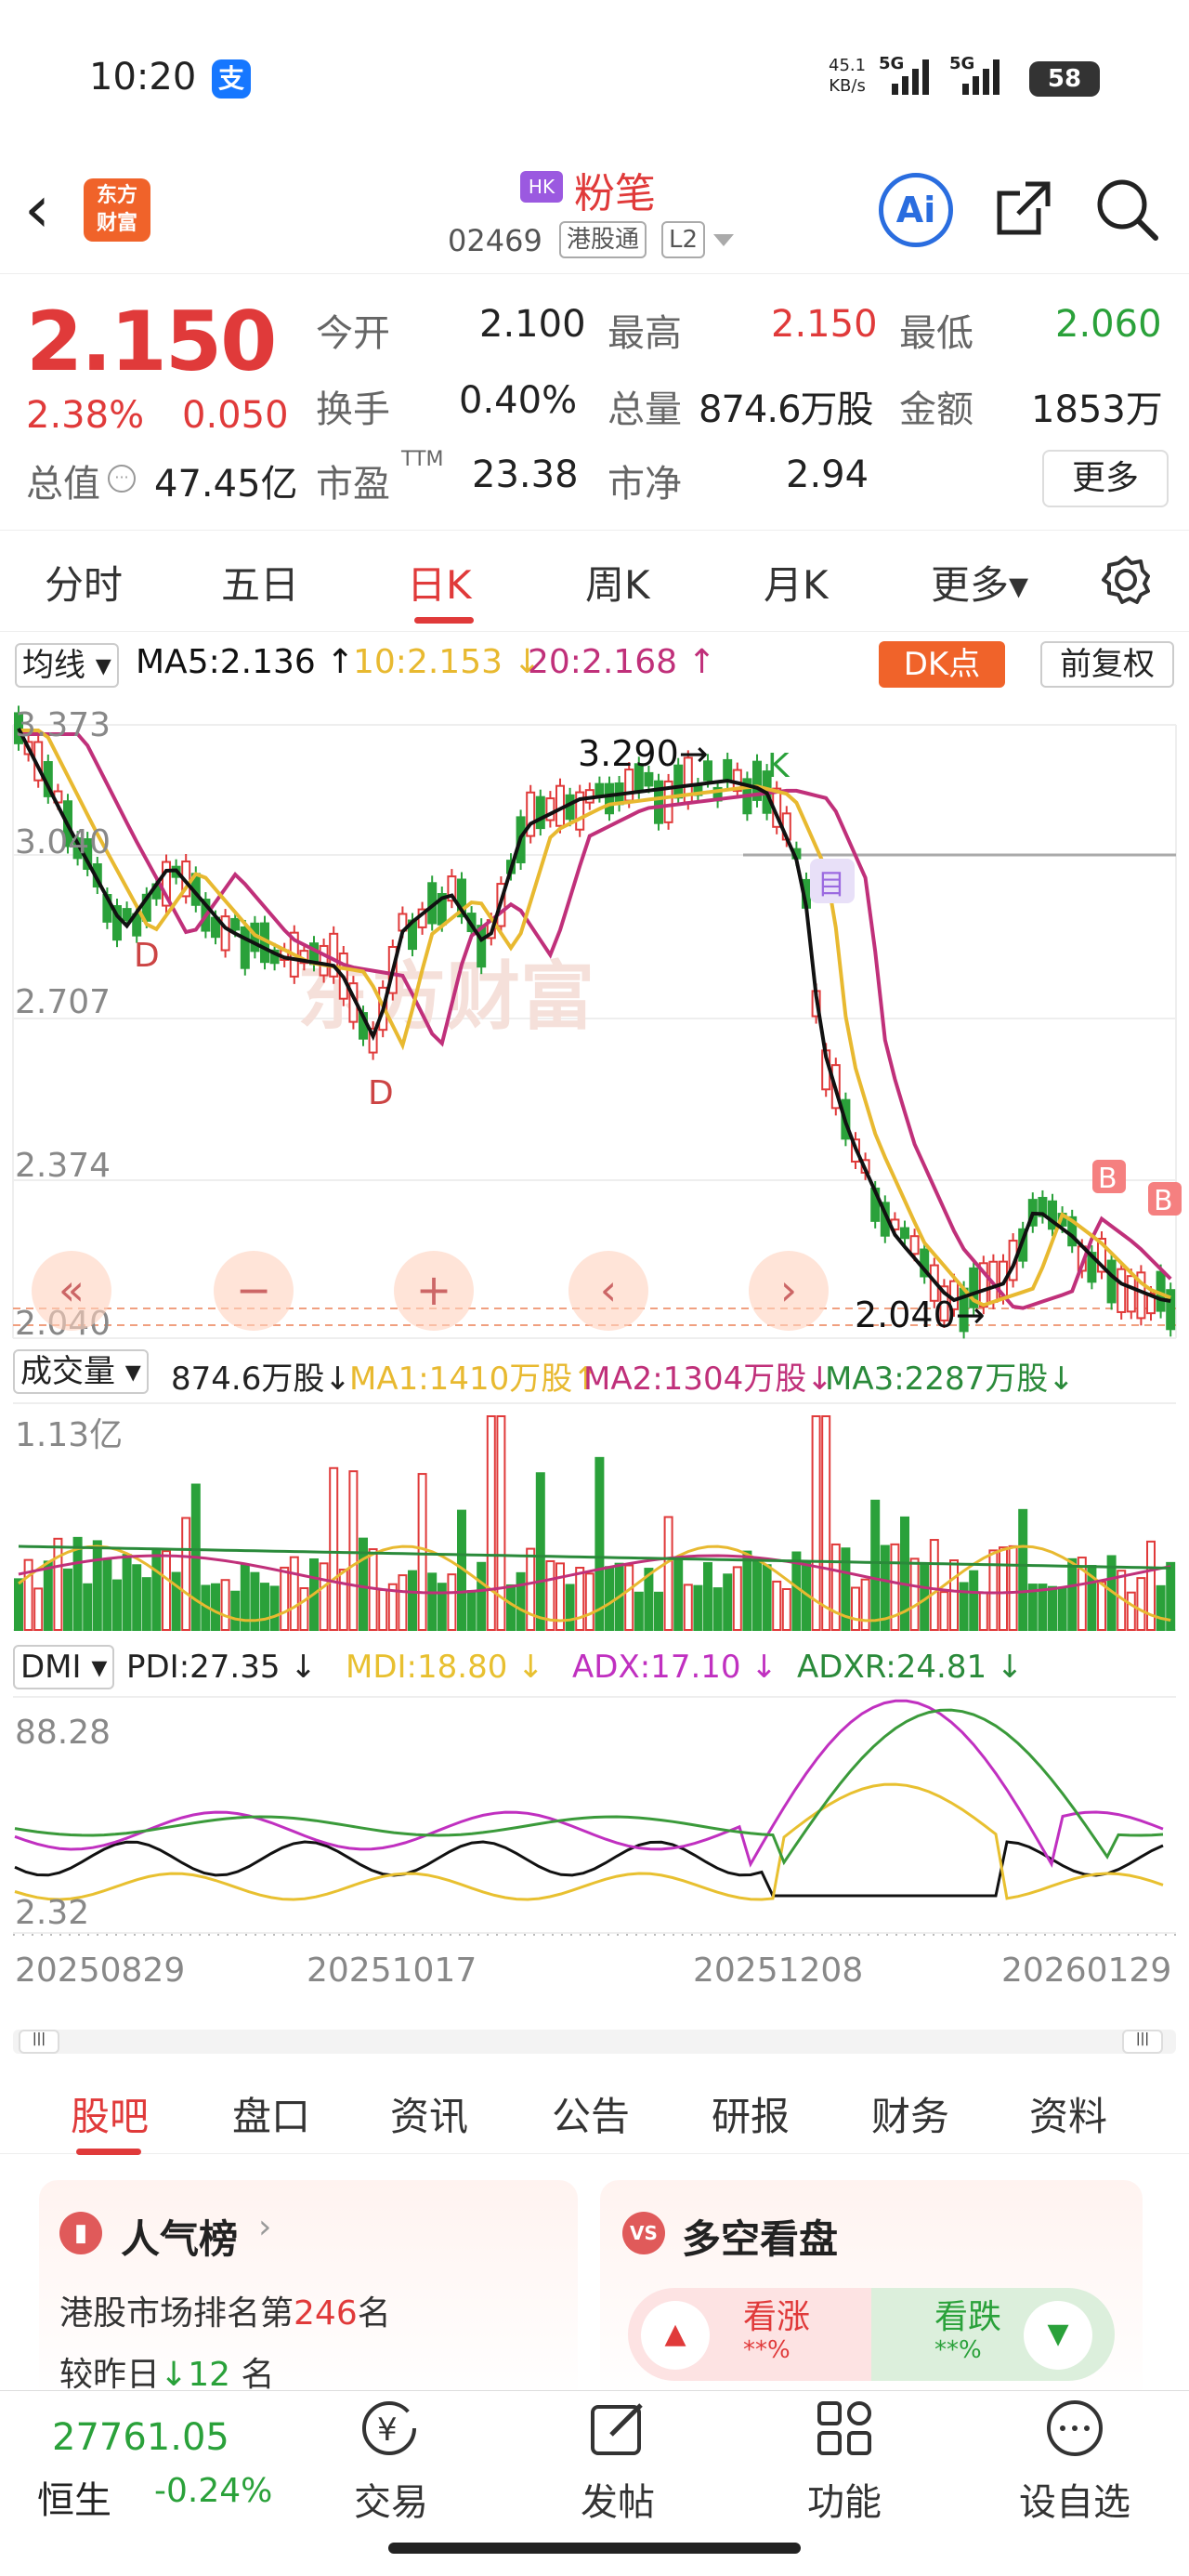  Describe the element at coordinates (213, 2491) in the screenshot. I see `hsi-change: -0.24%` at that location.